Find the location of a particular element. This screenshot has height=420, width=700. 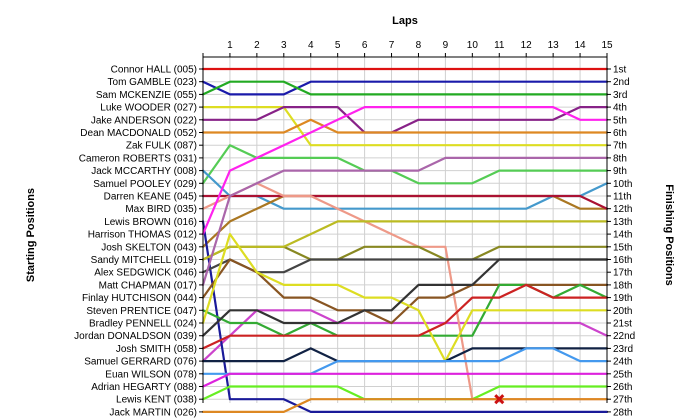

starting-position-label: Bradley PENNELL (024) is located at coordinates (143, 324).